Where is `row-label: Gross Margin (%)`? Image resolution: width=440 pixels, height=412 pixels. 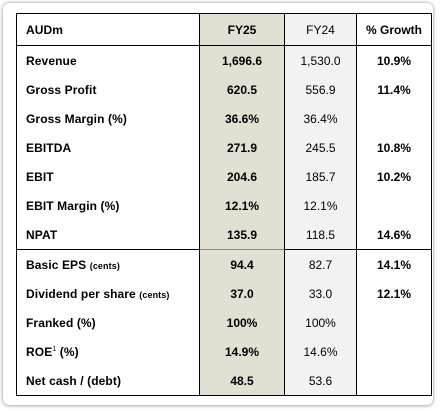 row-label: Gross Margin (%) is located at coordinates (108, 118).